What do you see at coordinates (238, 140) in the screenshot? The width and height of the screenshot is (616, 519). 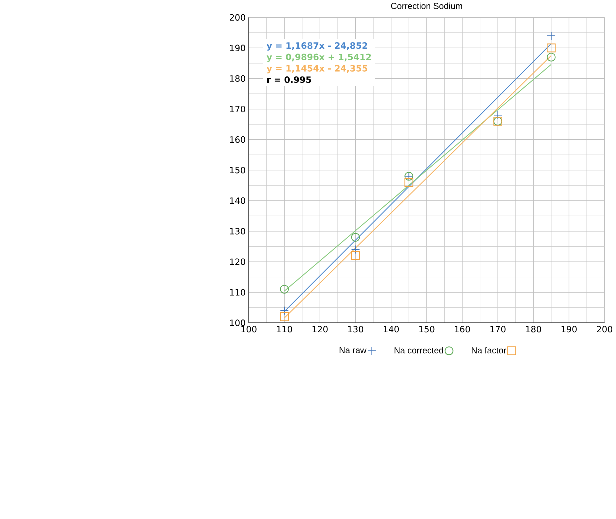 I see `y-tick-label: 160` at bounding box center [238, 140].